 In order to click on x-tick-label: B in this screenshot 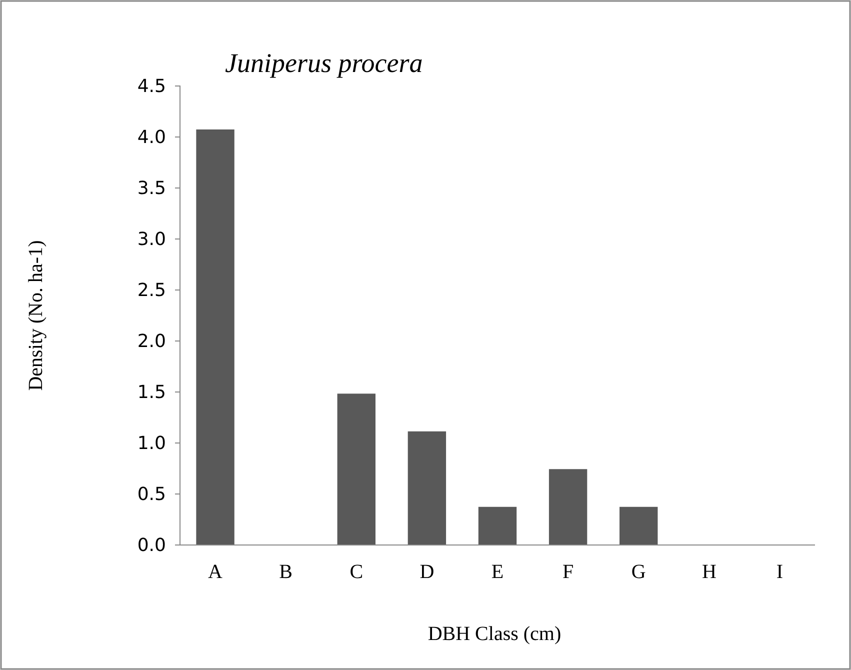, I will do `click(286, 572)`.